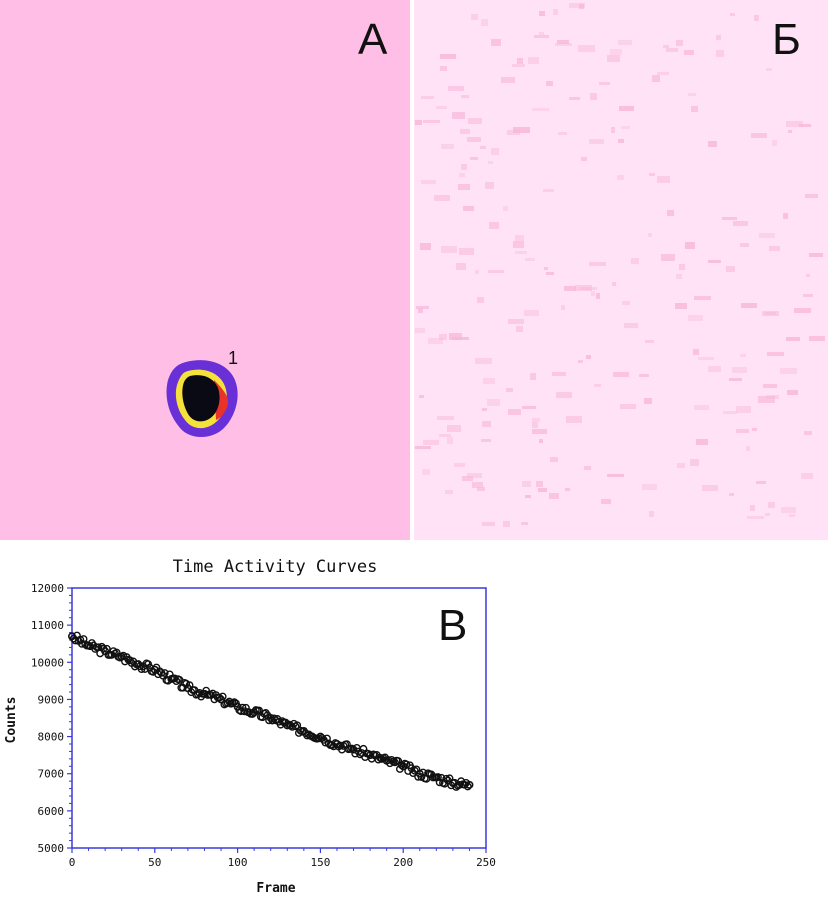  What do you see at coordinates (373, 39) in the screenshot?
I see `panel-a-letter: А` at bounding box center [373, 39].